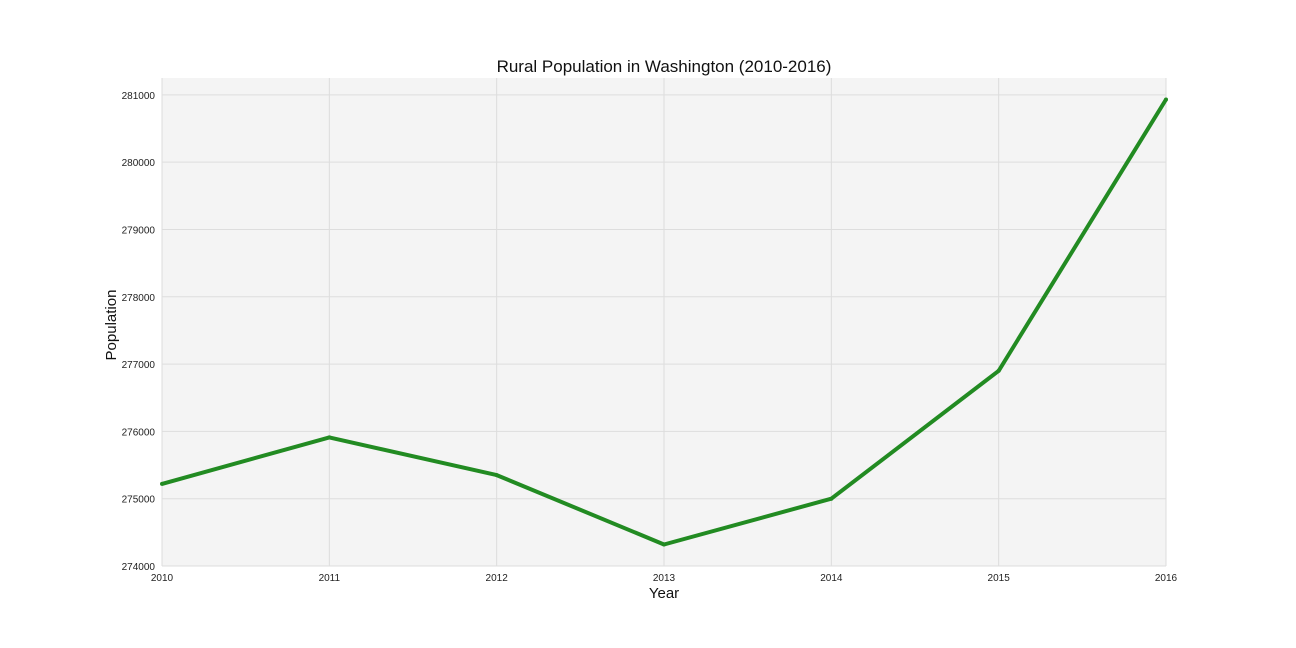 This screenshot has height=648, width=1296. What do you see at coordinates (139, 163) in the screenshot?
I see `y-tick-label: 280000` at bounding box center [139, 163].